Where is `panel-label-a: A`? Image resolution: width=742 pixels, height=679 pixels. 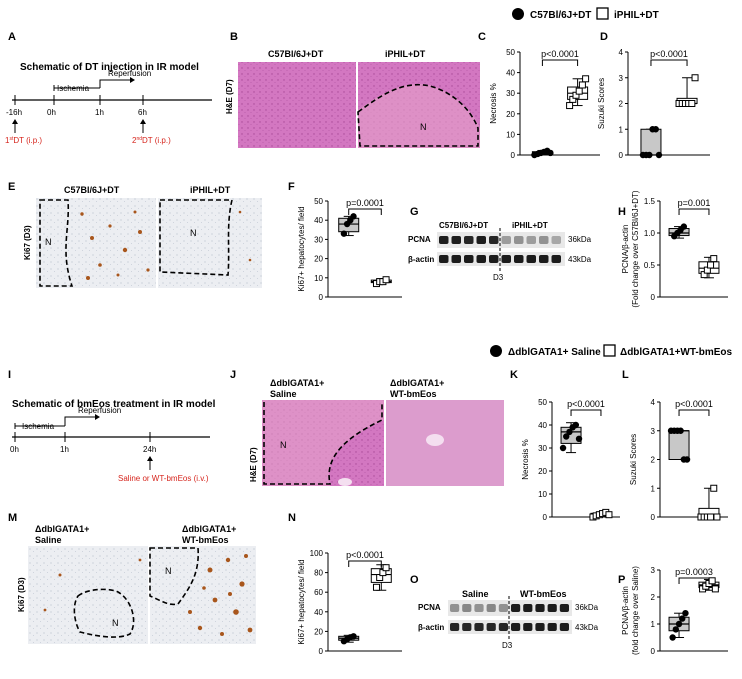
panel-label-a: A is located at coordinates (12, 37).